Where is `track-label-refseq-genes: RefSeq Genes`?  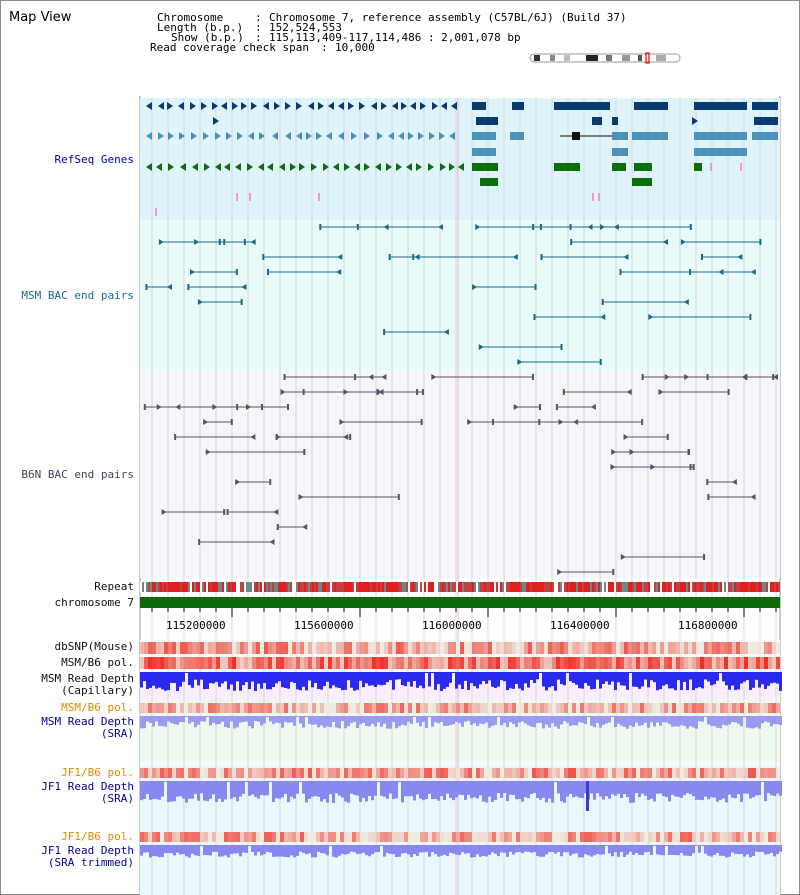
track-label-refseq-genes: RefSeq Genes is located at coordinates (94, 159).